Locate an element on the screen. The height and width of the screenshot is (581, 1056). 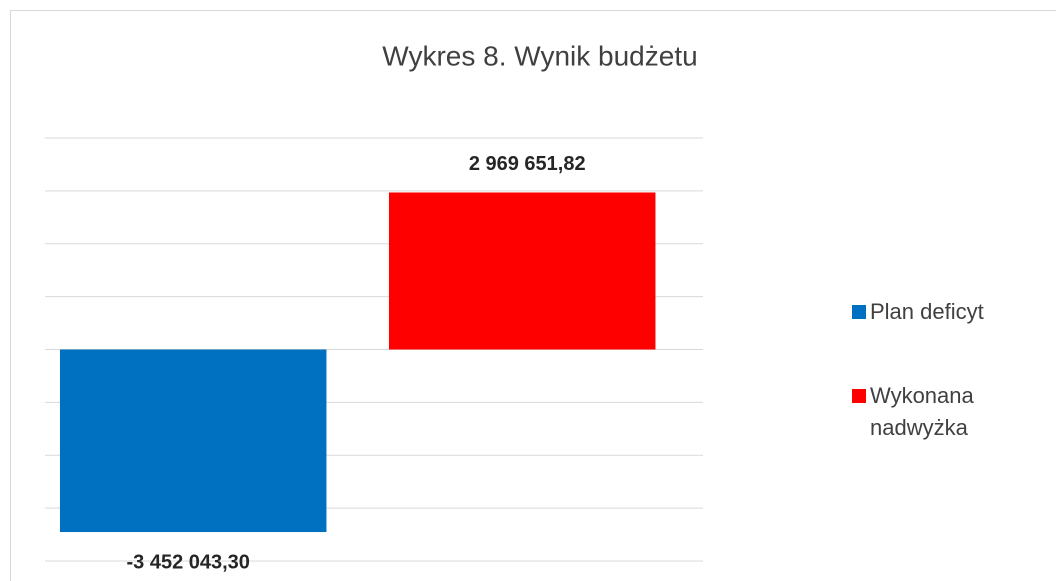
data-label: -3 452 043,30 is located at coordinates (187, 562).